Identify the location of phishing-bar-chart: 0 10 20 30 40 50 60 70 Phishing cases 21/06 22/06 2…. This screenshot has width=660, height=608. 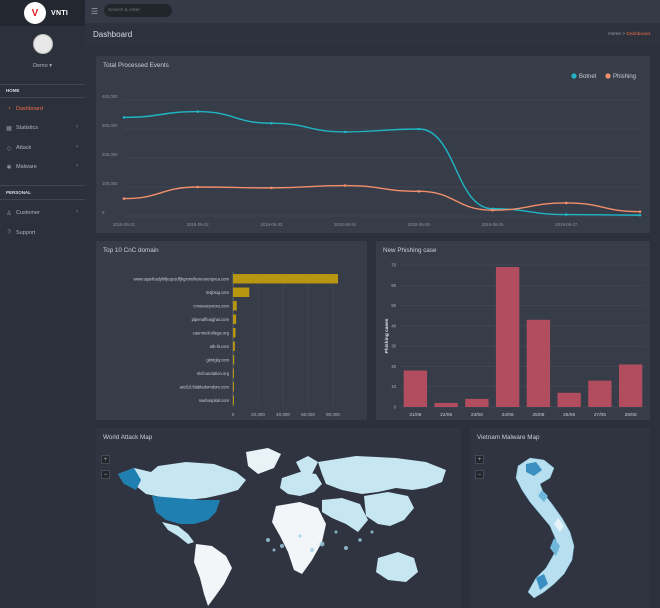
(515, 340).